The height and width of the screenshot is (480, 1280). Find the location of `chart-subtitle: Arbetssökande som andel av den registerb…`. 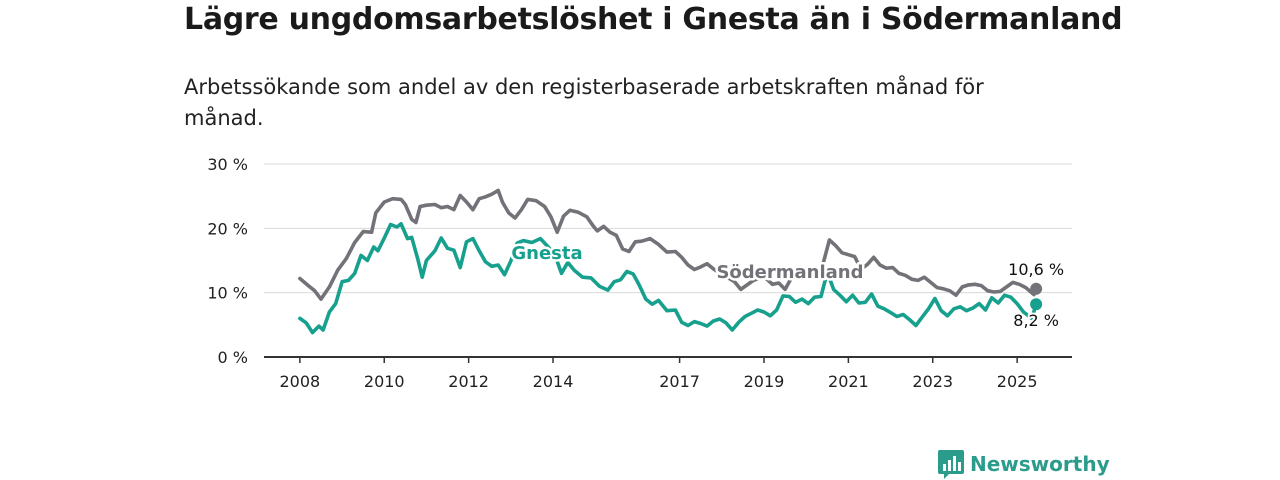

chart-subtitle: Arbetssökande som andel av den registerb… is located at coordinates (584, 102).